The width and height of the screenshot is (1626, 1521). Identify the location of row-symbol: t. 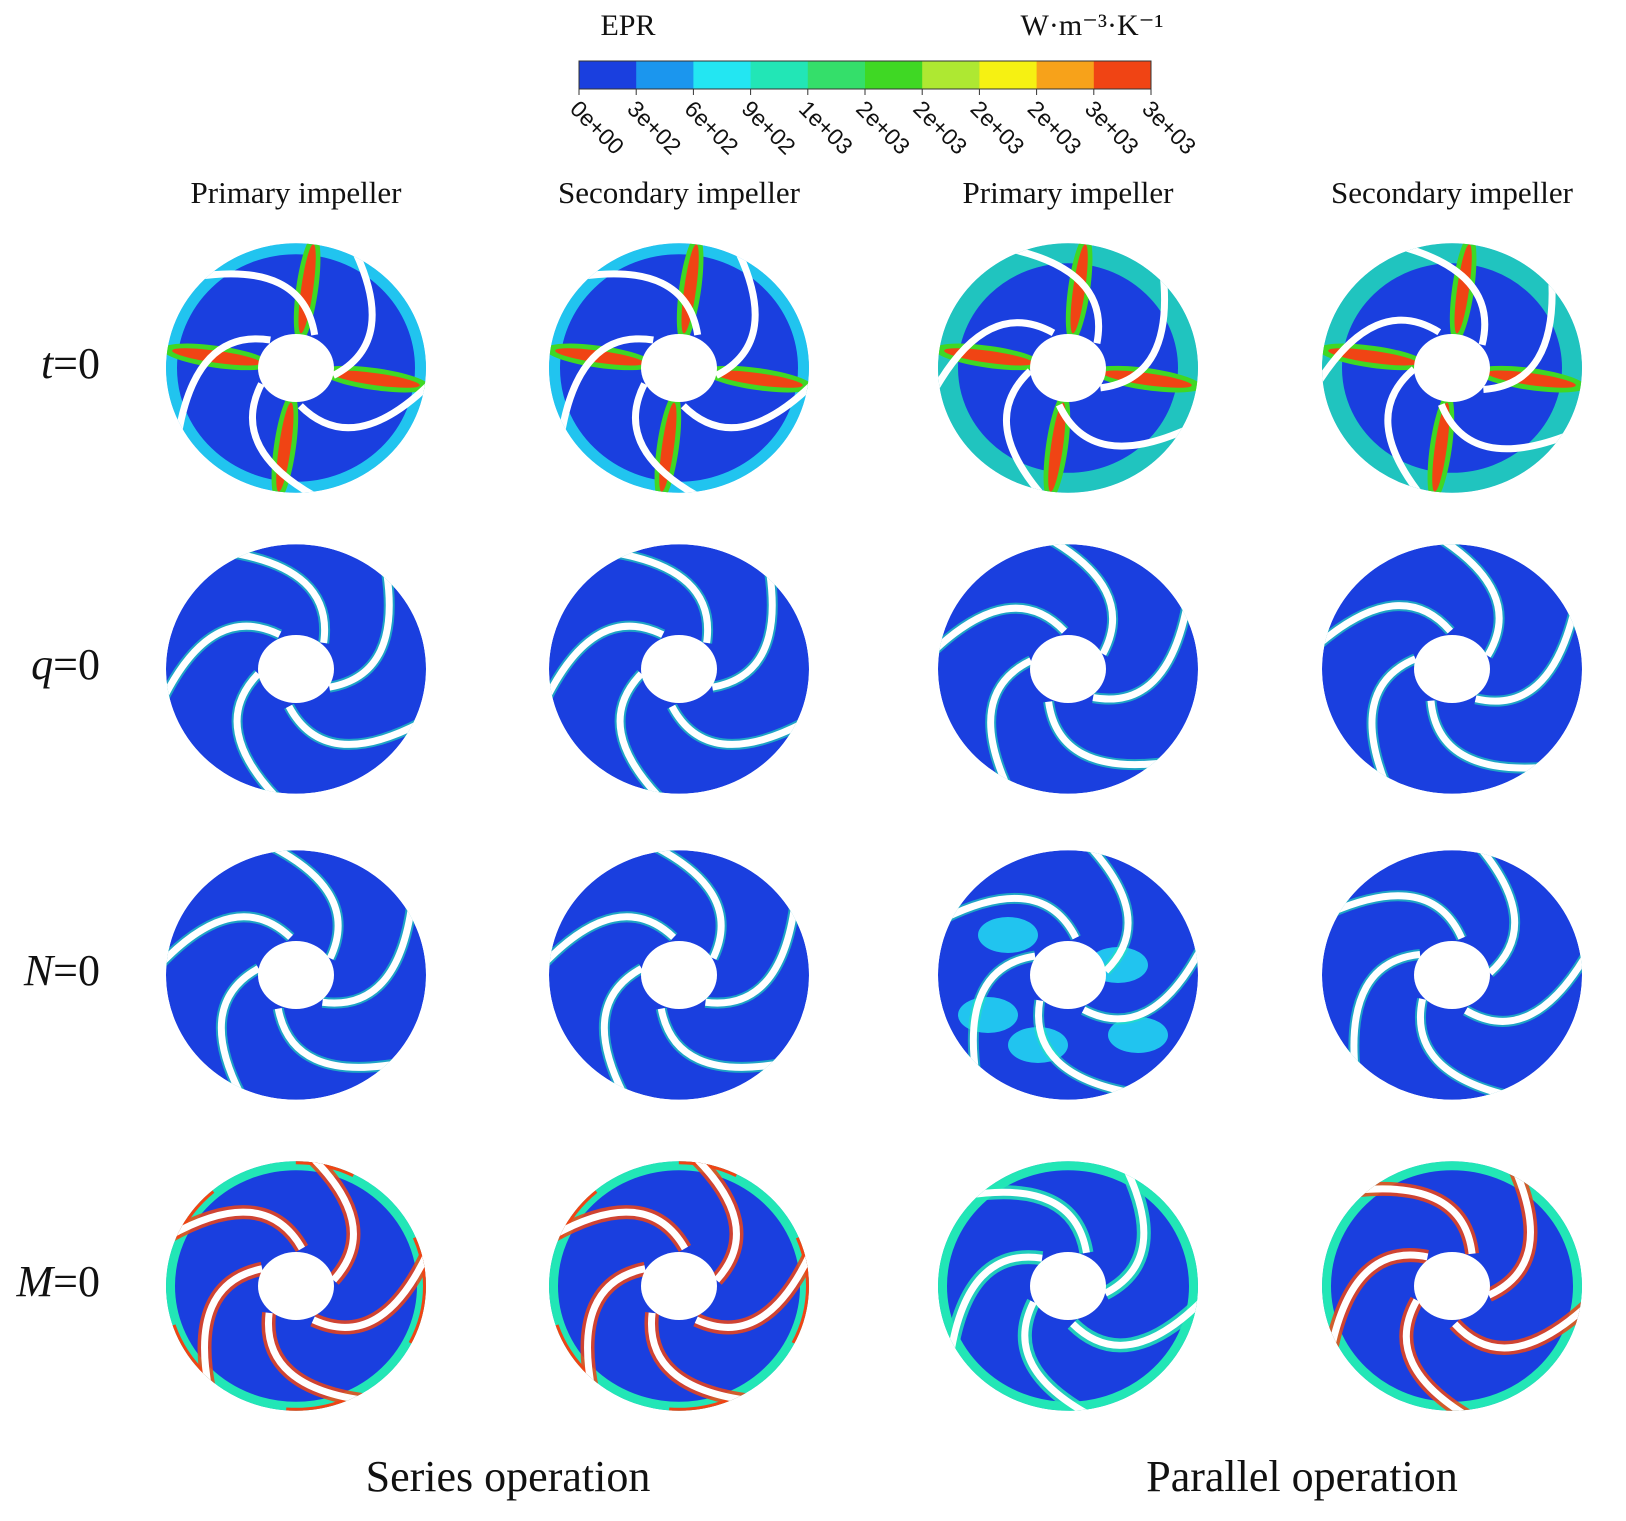
(48, 363).